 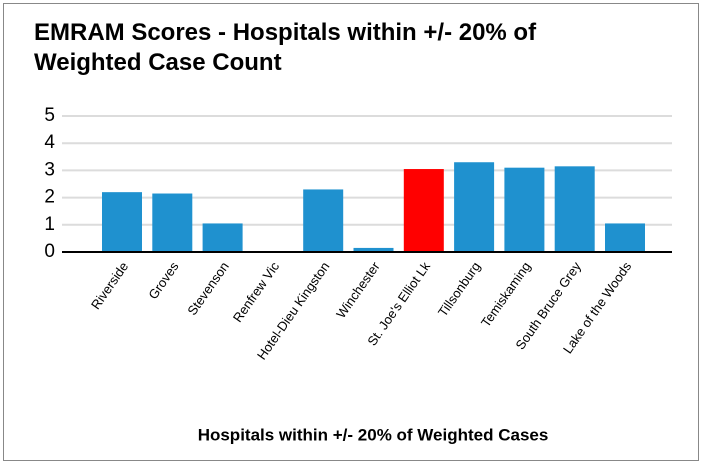 I want to click on y-tick-label: 1, so click(x=49, y=224).